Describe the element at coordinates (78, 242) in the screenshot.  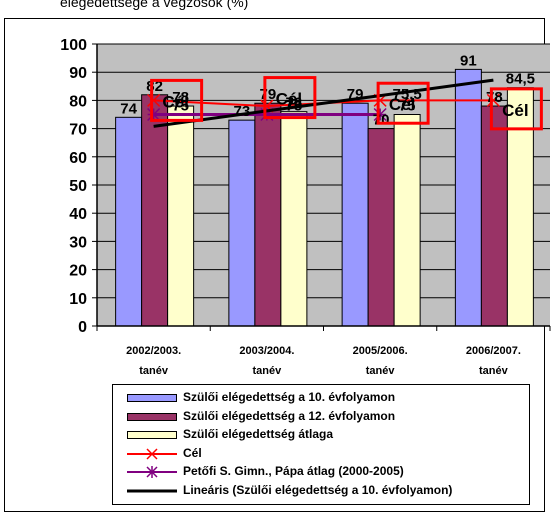
I see `y-tick-label: 30` at that location.